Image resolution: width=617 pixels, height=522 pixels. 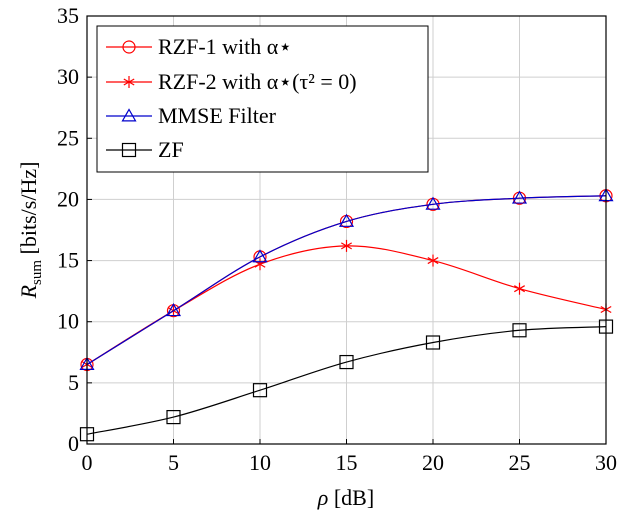 What do you see at coordinates (37, 272) in the screenshot?
I see `y-axis-label-subscript: sum` at bounding box center [37, 272].